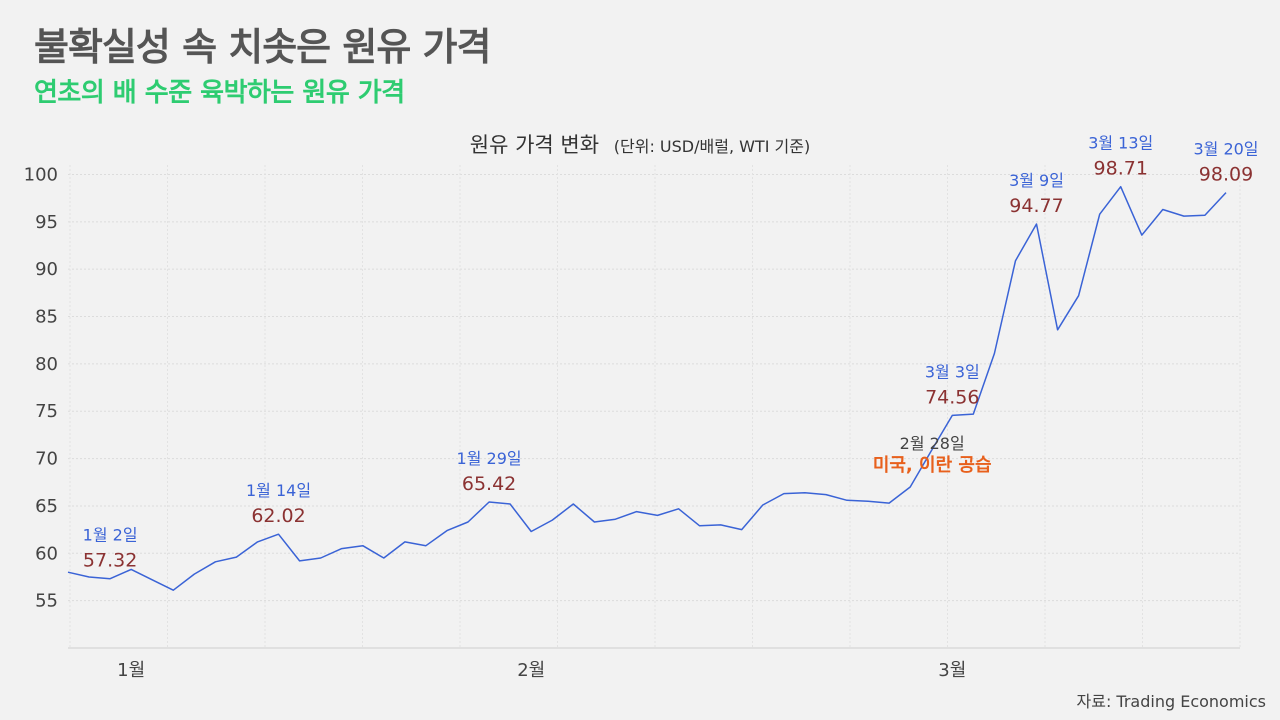  Describe the element at coordinates (654, 664) in the screenshot. I see `x-axis: 1월 2월 3월` at that location.